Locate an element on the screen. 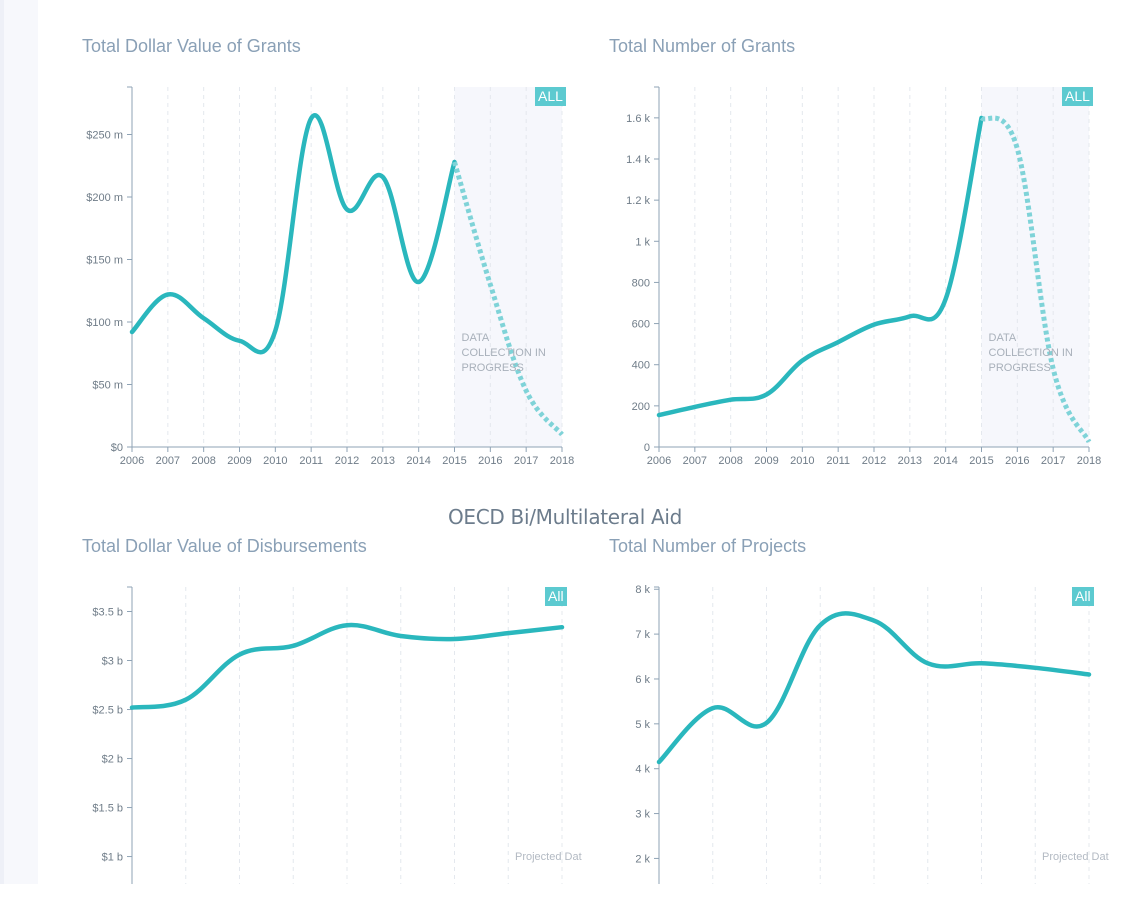 This screenshot has width=1130, height=898. section-title: OECD Bi/Multilateral Aid is located at coordinates (565, 517).